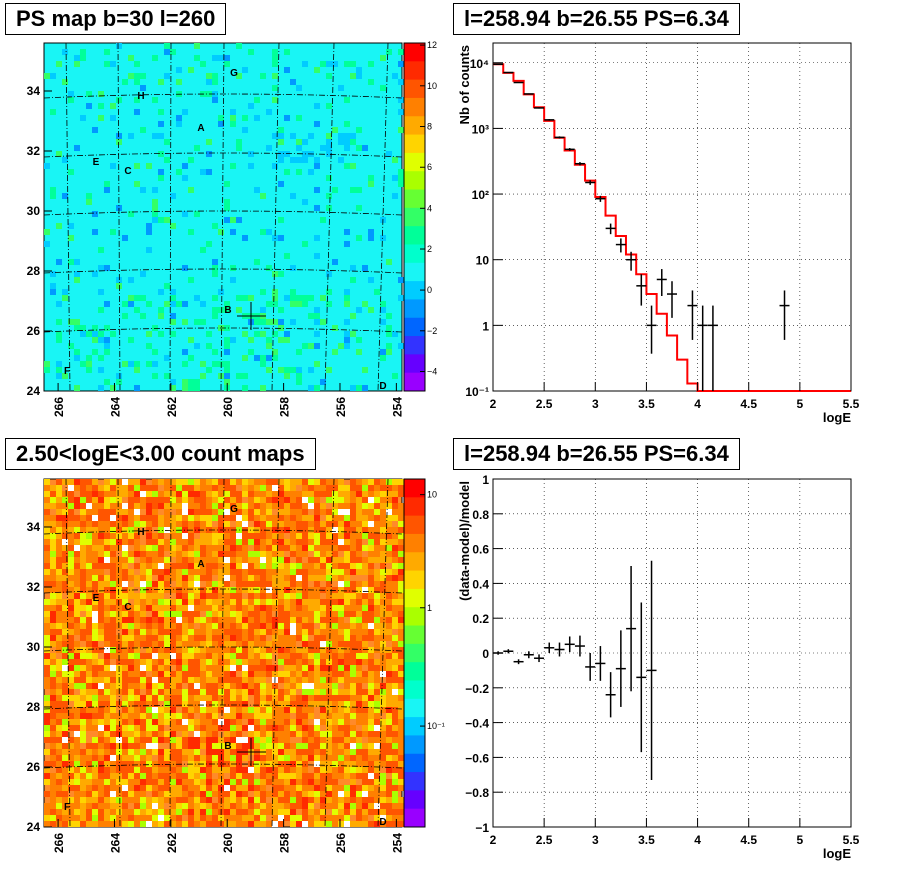  I want to click on residual-x-tick-label: 3, so click(595, 840).